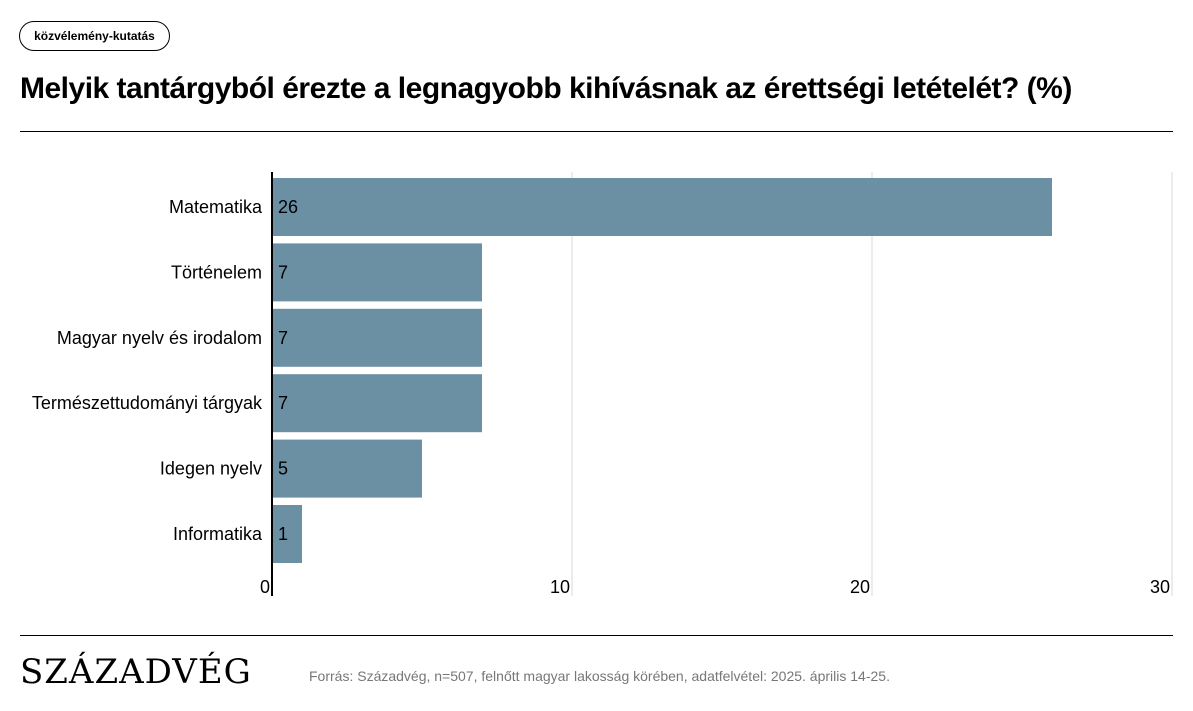  Describe the element at coordinates (218, 534) in the screenshot. I see `category-label-6: Informatika` at that location.